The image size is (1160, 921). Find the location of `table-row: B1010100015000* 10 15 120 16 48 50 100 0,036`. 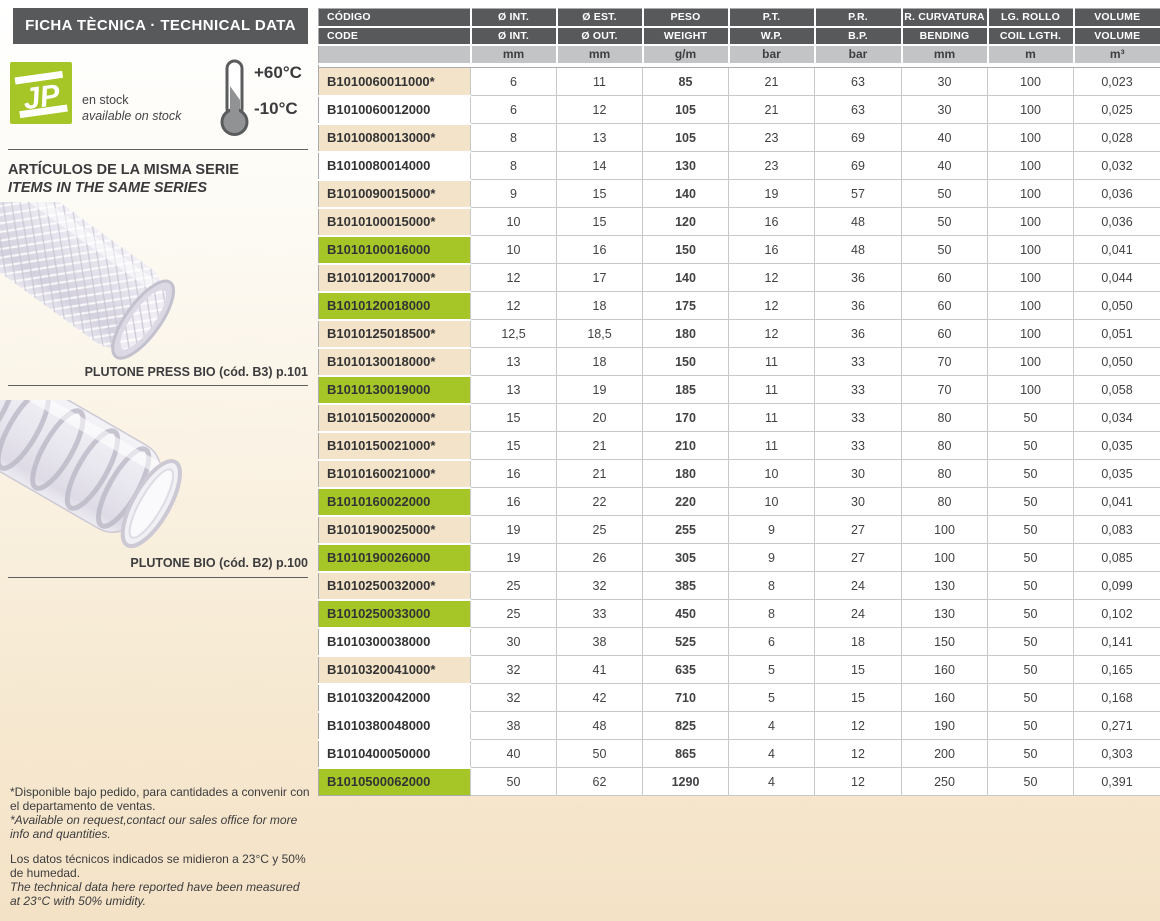

table-row: B1010100015000* 10 15 120 16 48 50 100 0,036 is located at coordinates (739, 221).